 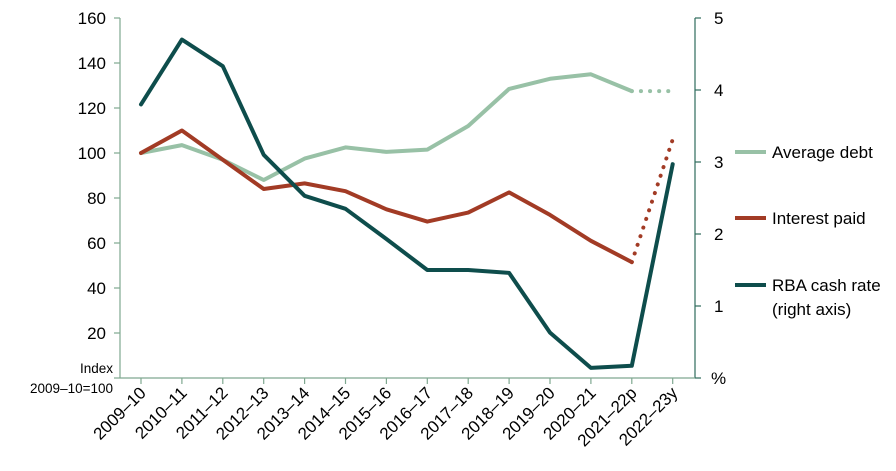 What do you see at coordinates (71, 388) in the screenshot?
I see `left-axis-label-line2: 2009–10=100` at bounding box center [71, 388].